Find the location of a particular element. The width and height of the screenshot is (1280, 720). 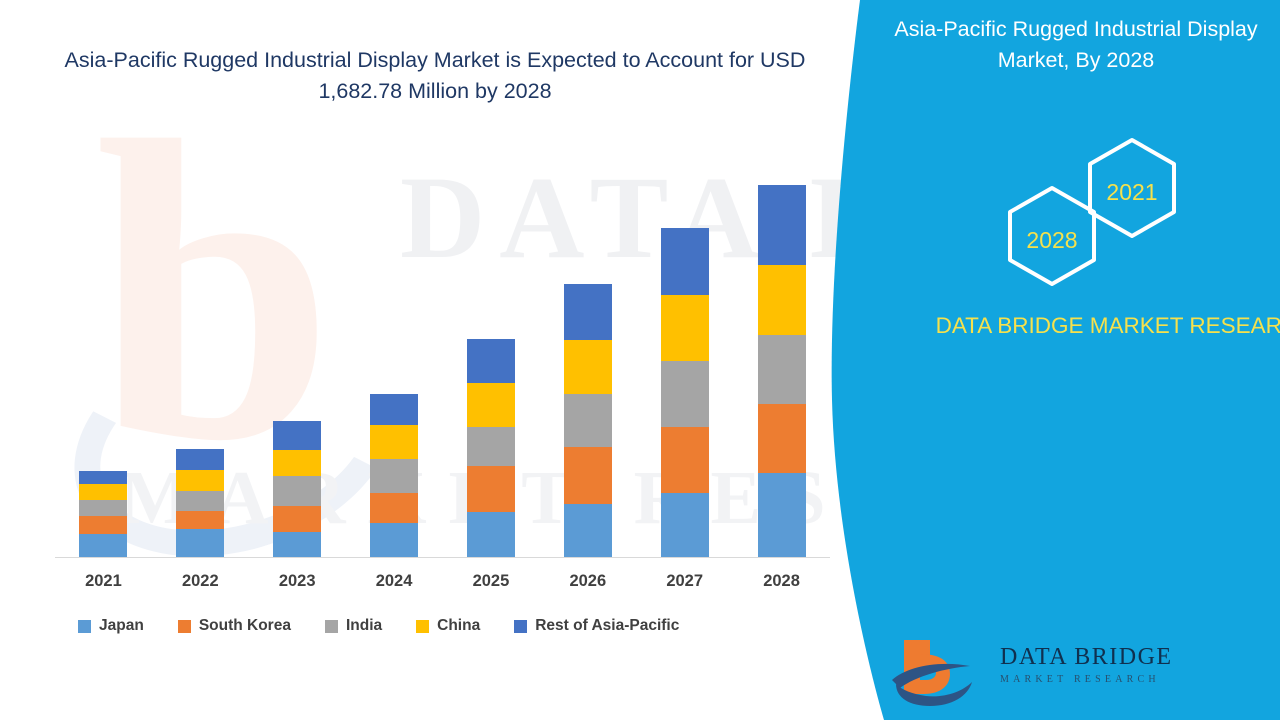

x-axis-line is located at coordinates (442, 557).